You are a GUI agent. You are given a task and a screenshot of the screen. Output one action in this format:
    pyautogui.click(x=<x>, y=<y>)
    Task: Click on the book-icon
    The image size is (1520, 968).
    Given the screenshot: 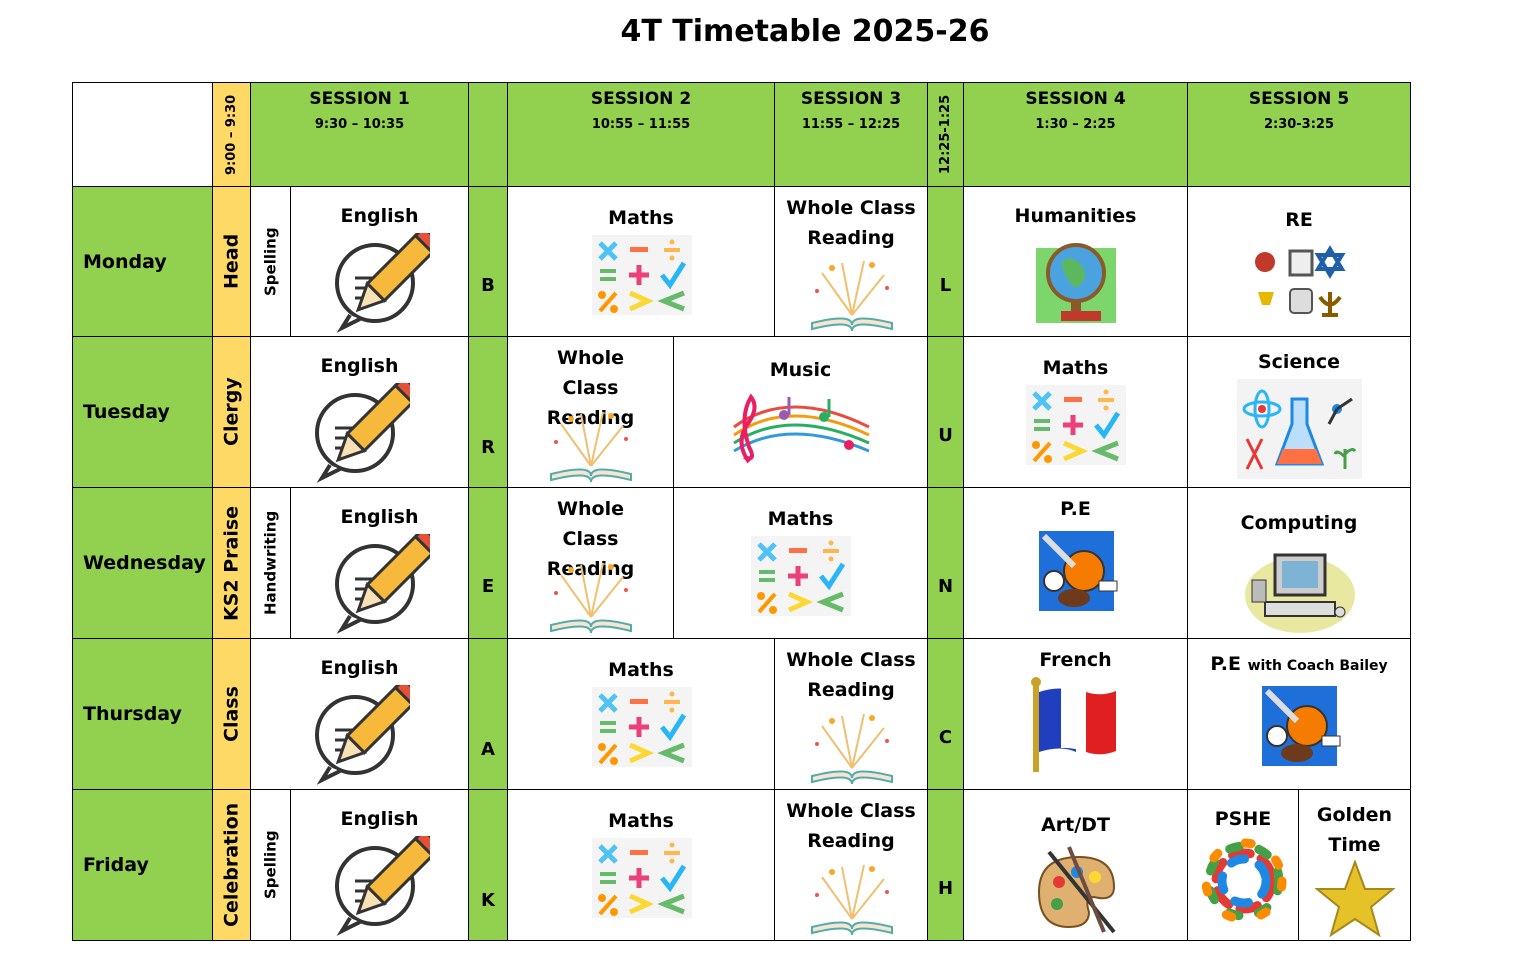 What is the action you would take?
    pyautogui.click(x=591, y=447)
    